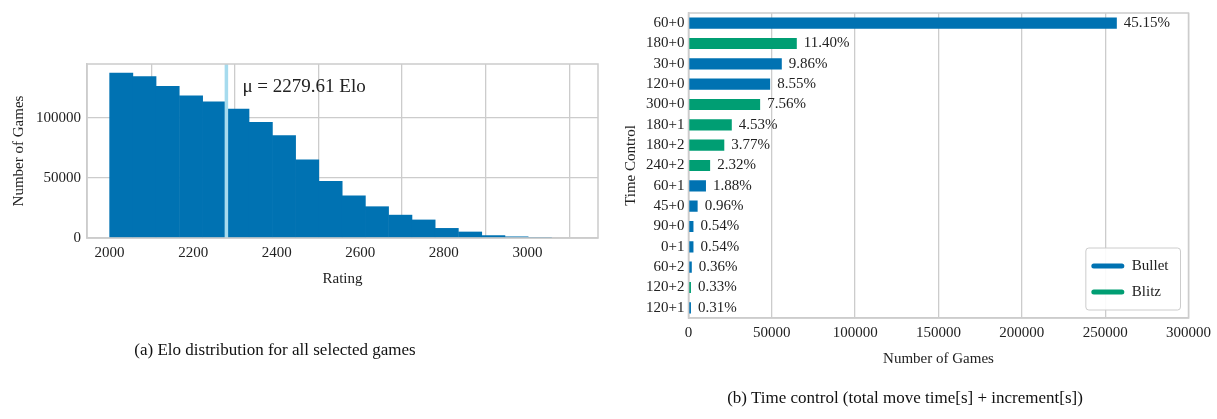 This screenshot has width=1217, height=419. What do you see at coordinates (665, 42) in the screenshot?
I see `y-tick-label: 180+0` at bounding box center [665, 42].